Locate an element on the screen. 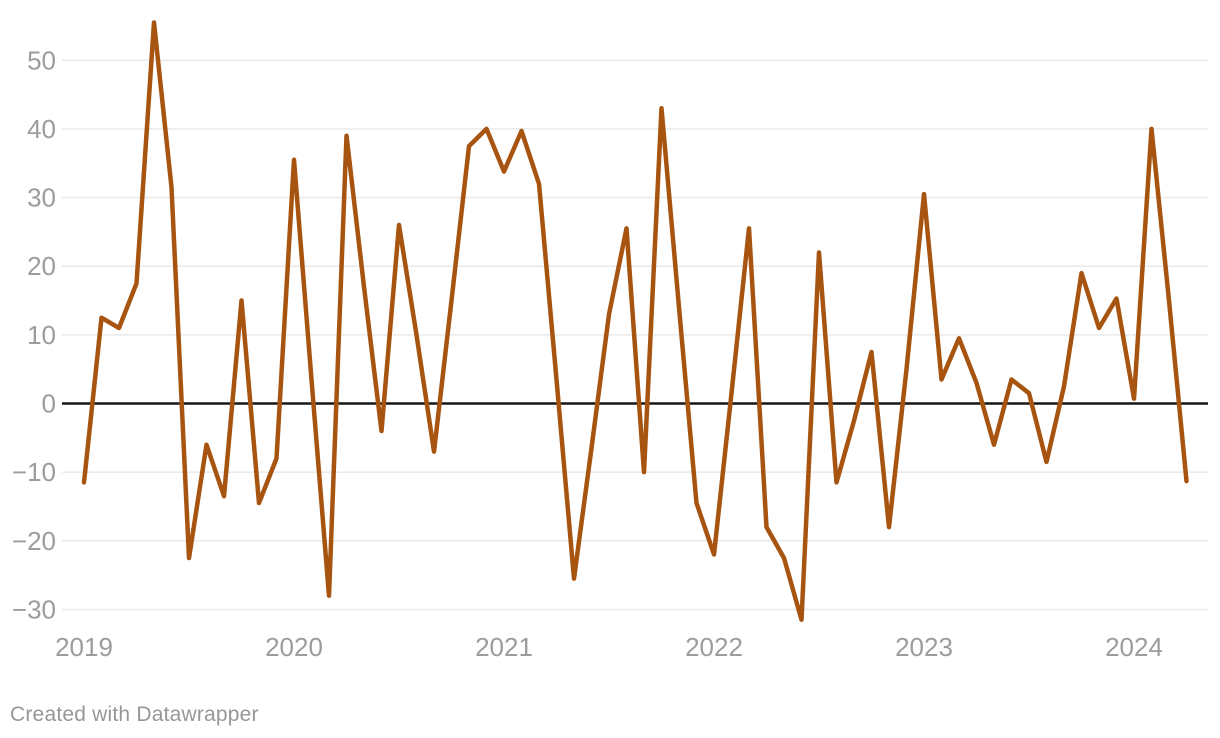  x-tick-label: 2022 is located at coordinates (714, 647).